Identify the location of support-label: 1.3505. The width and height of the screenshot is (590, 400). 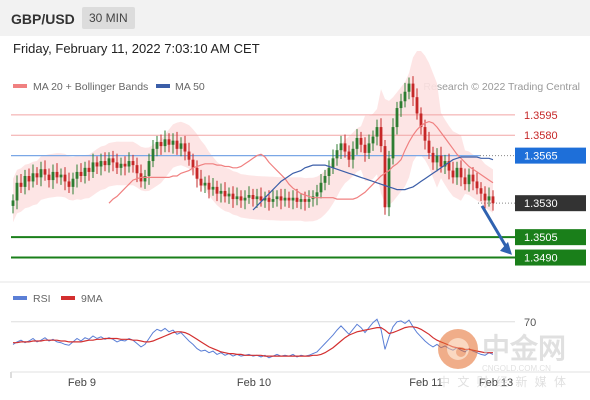
(541, 238).